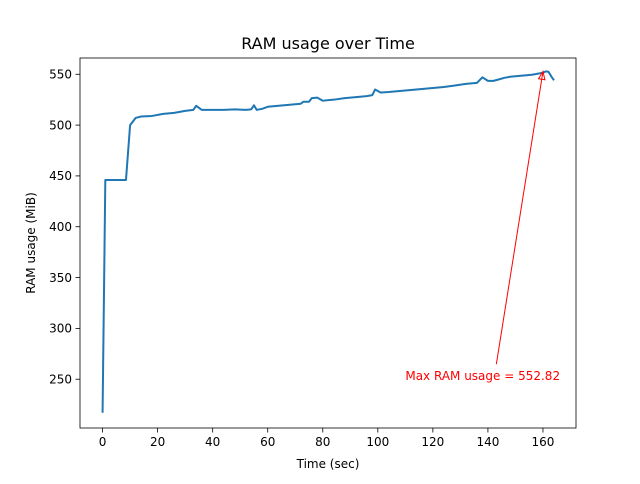 The width and height of the screenshot is (640, 484). Describe the element at coordinates (60, 75) in the screenshot. I see `y-tick-label: 550` at that location.